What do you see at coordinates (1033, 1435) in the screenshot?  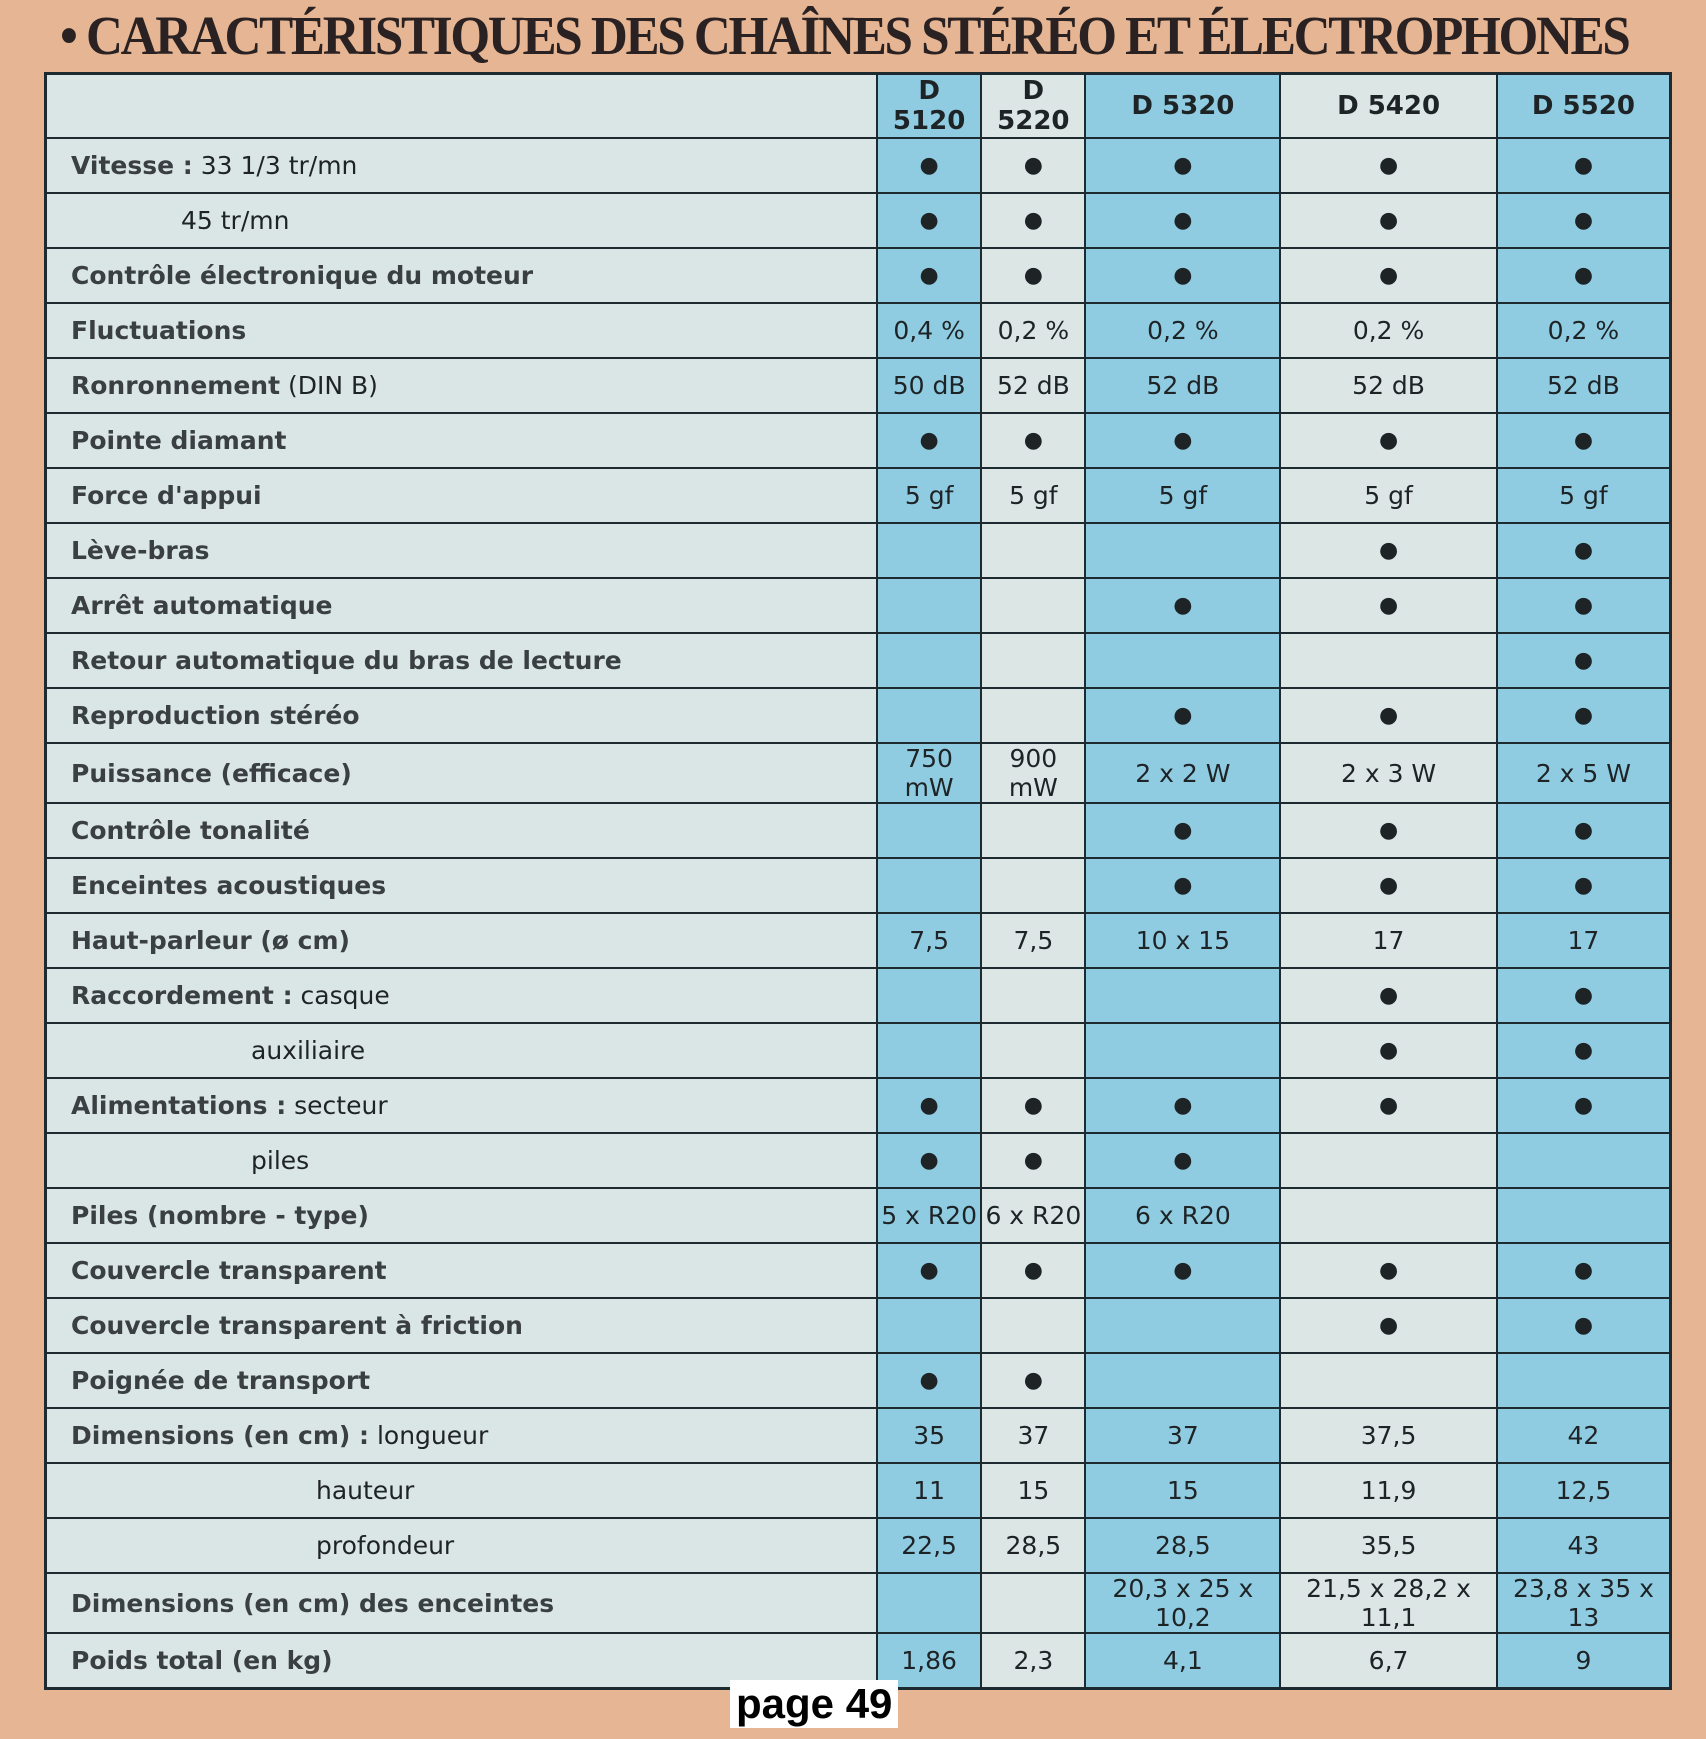 I see `spec-value: 37` at bounding box center [1033, 1435].